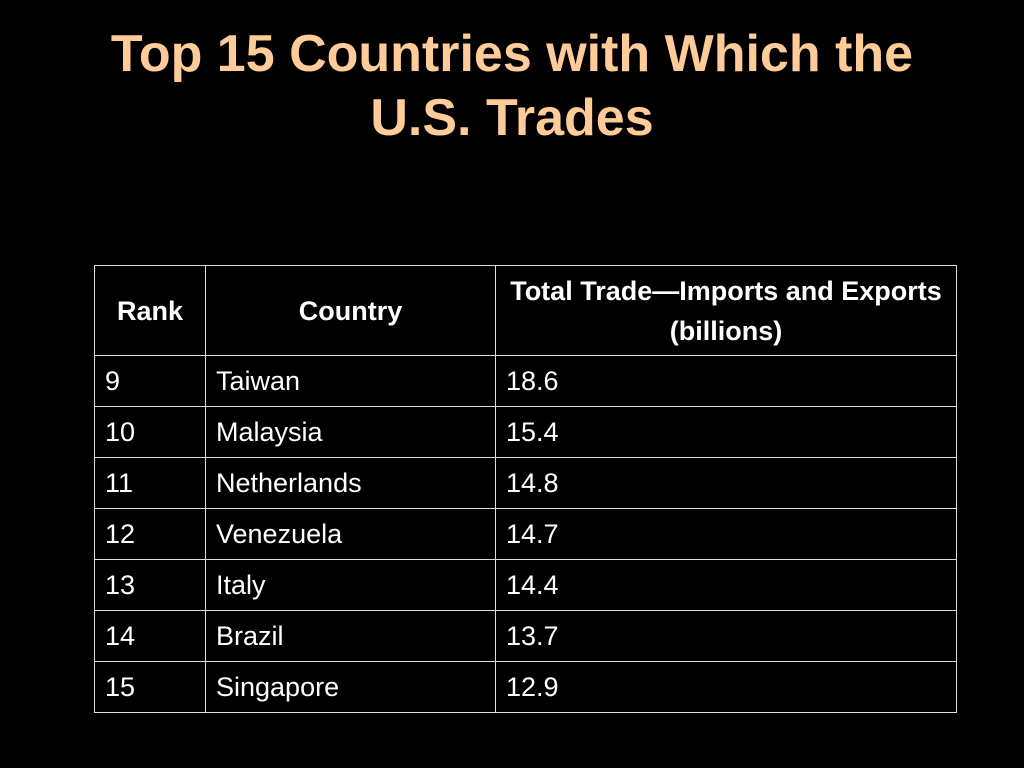 Image resolution: width=1024 pixels, height=768 pixels. Describe the element at coordinates (726, 585) in the screenshot. I see `table-cell: 14.4` at that location.